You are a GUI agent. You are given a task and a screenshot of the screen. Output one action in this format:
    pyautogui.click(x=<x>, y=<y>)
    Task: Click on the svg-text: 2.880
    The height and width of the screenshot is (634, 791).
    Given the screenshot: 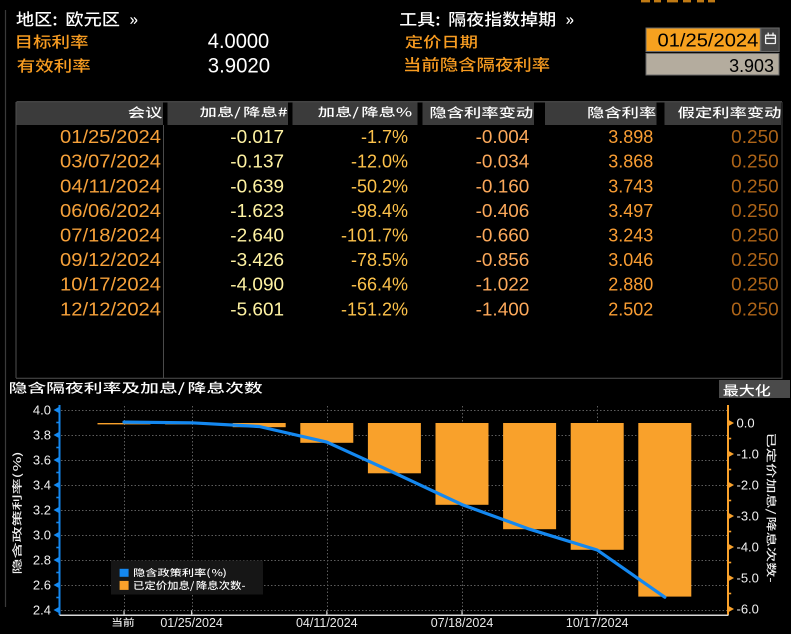 What is the action you would take?
    pyautogui.click(x=630, y=285)
    